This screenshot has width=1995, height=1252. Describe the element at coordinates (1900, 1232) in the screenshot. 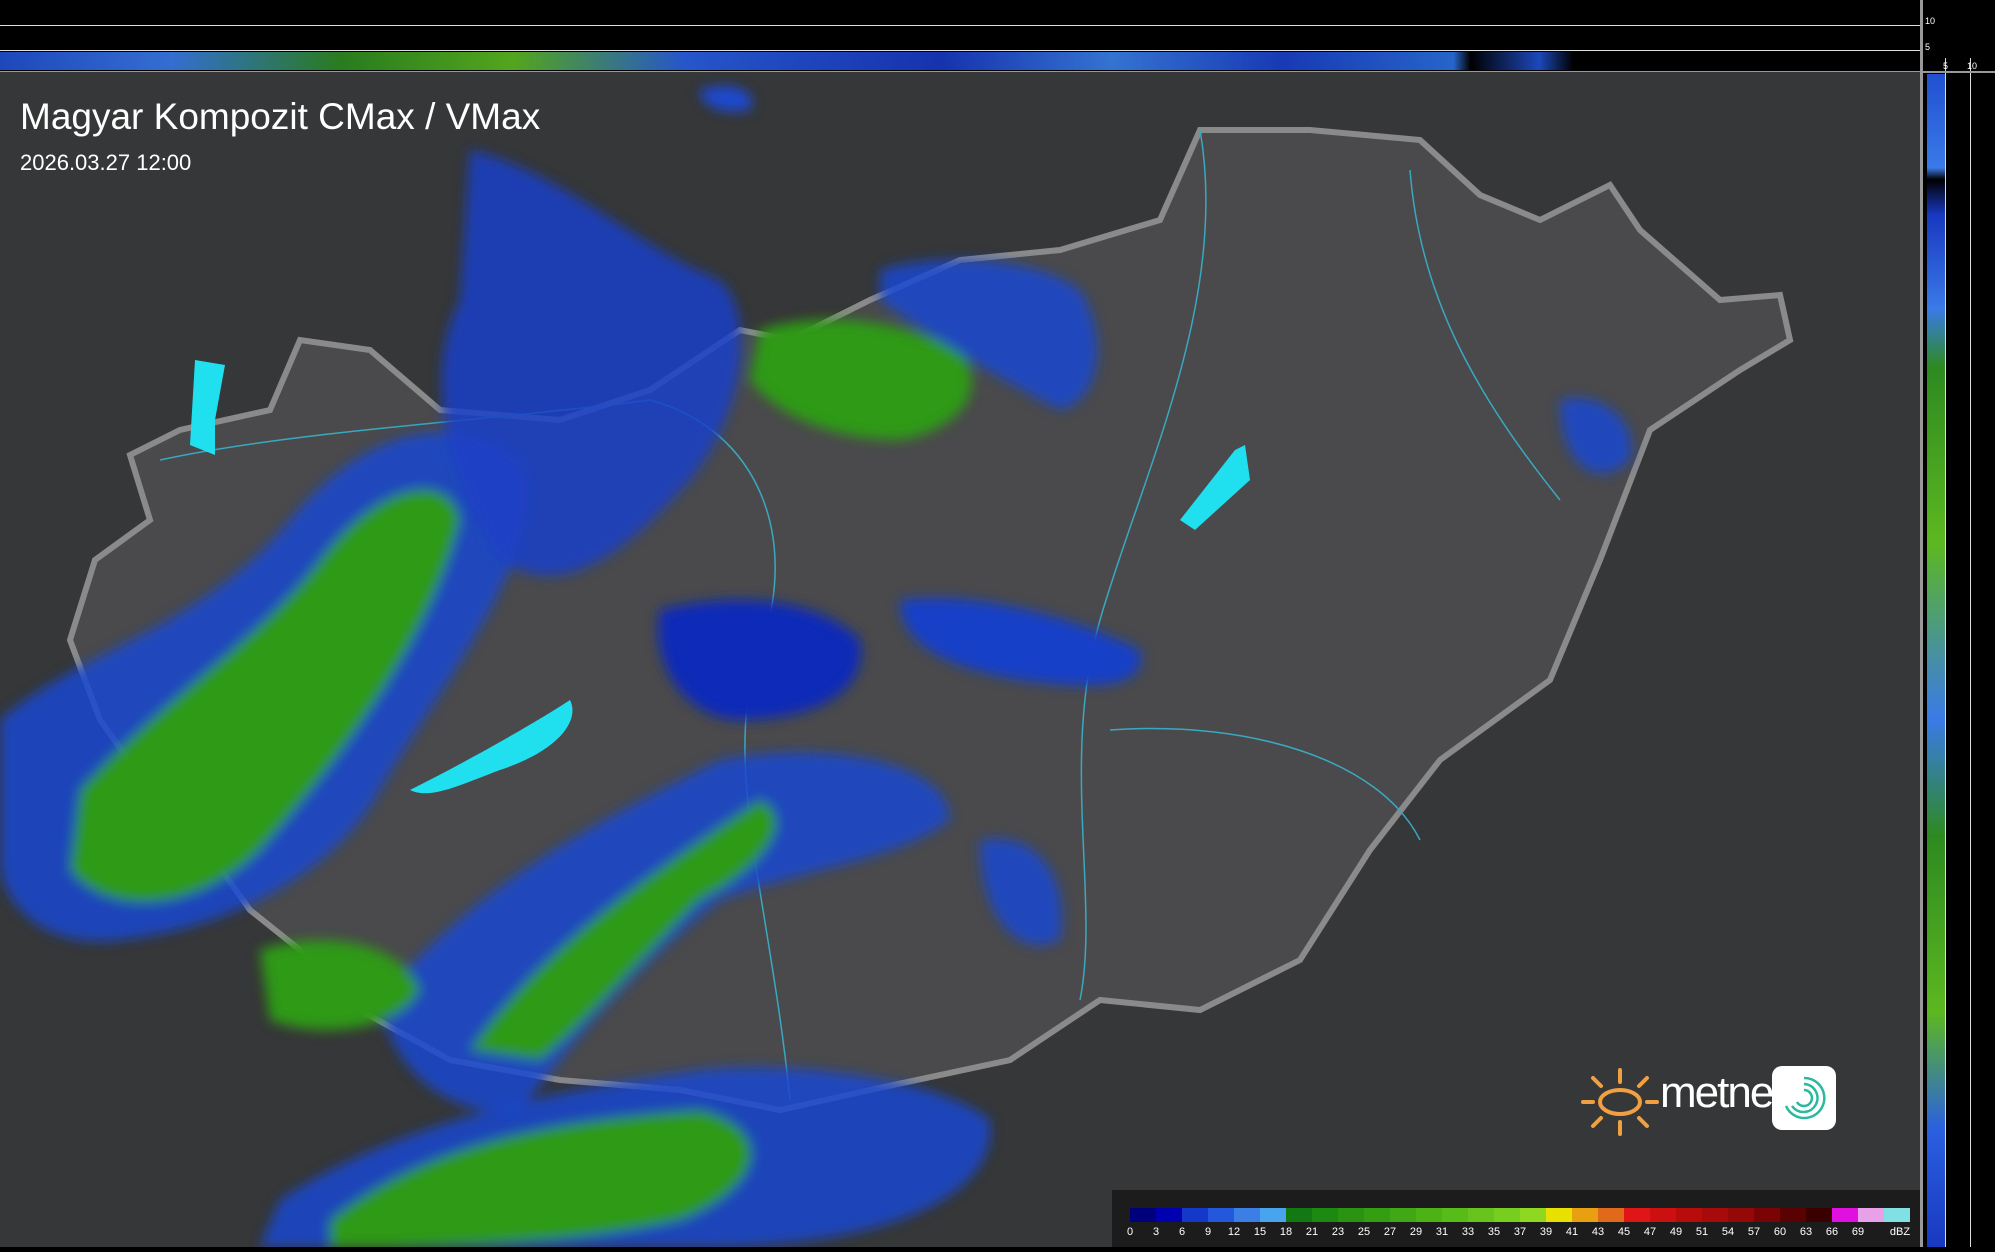

I see `legend-unit: dBZ` at that location.